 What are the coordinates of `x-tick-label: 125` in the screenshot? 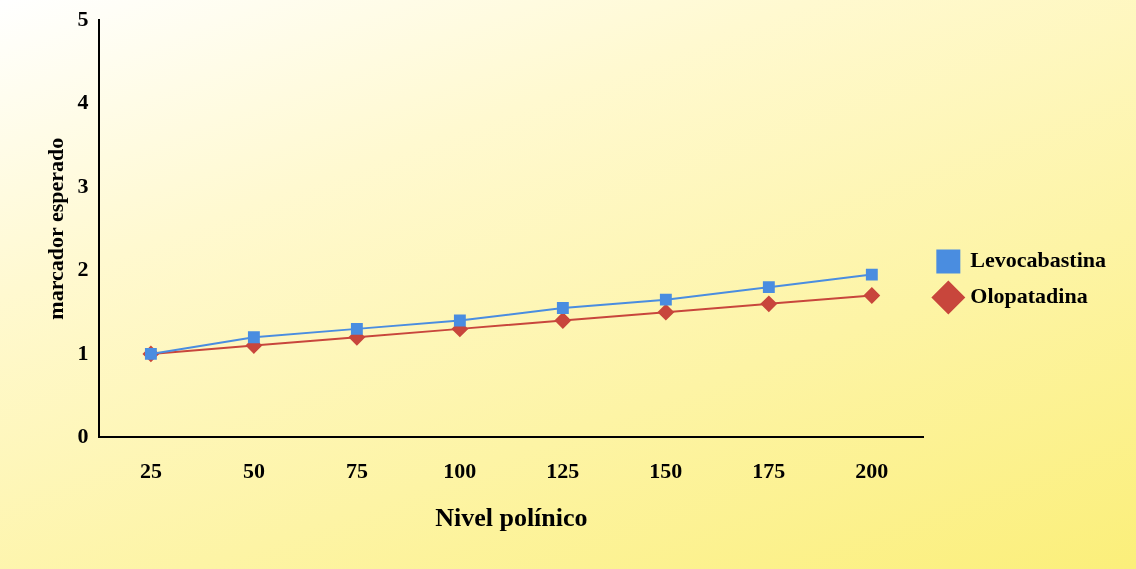 It's located at (563, 471).